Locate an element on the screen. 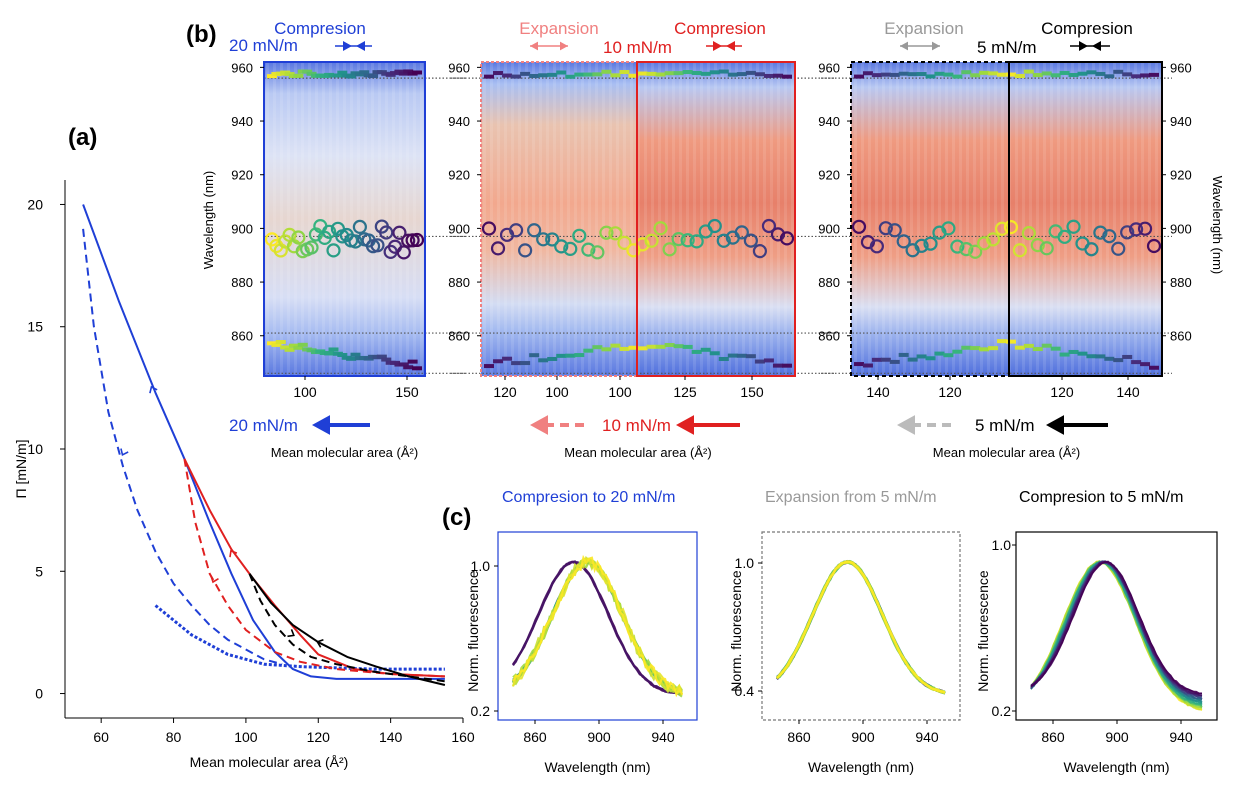  panel-label-b: (b) is located at coordinates (201, 34).